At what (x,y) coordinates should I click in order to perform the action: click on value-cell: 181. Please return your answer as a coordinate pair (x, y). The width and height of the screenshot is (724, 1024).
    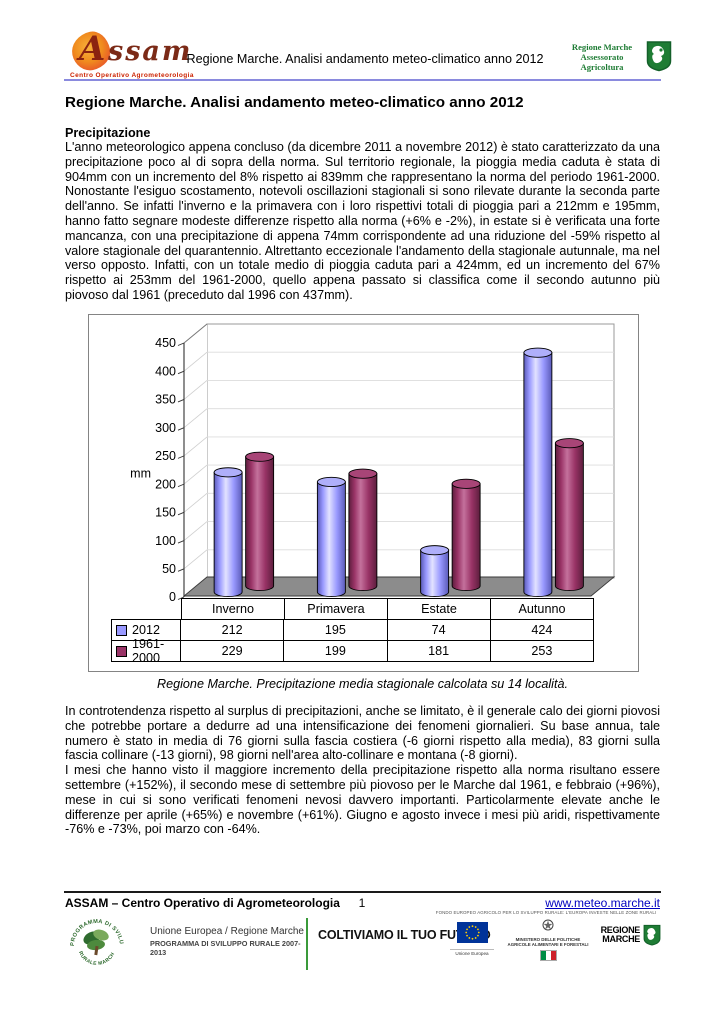
    Looking at the image, I should click on (439, 651).